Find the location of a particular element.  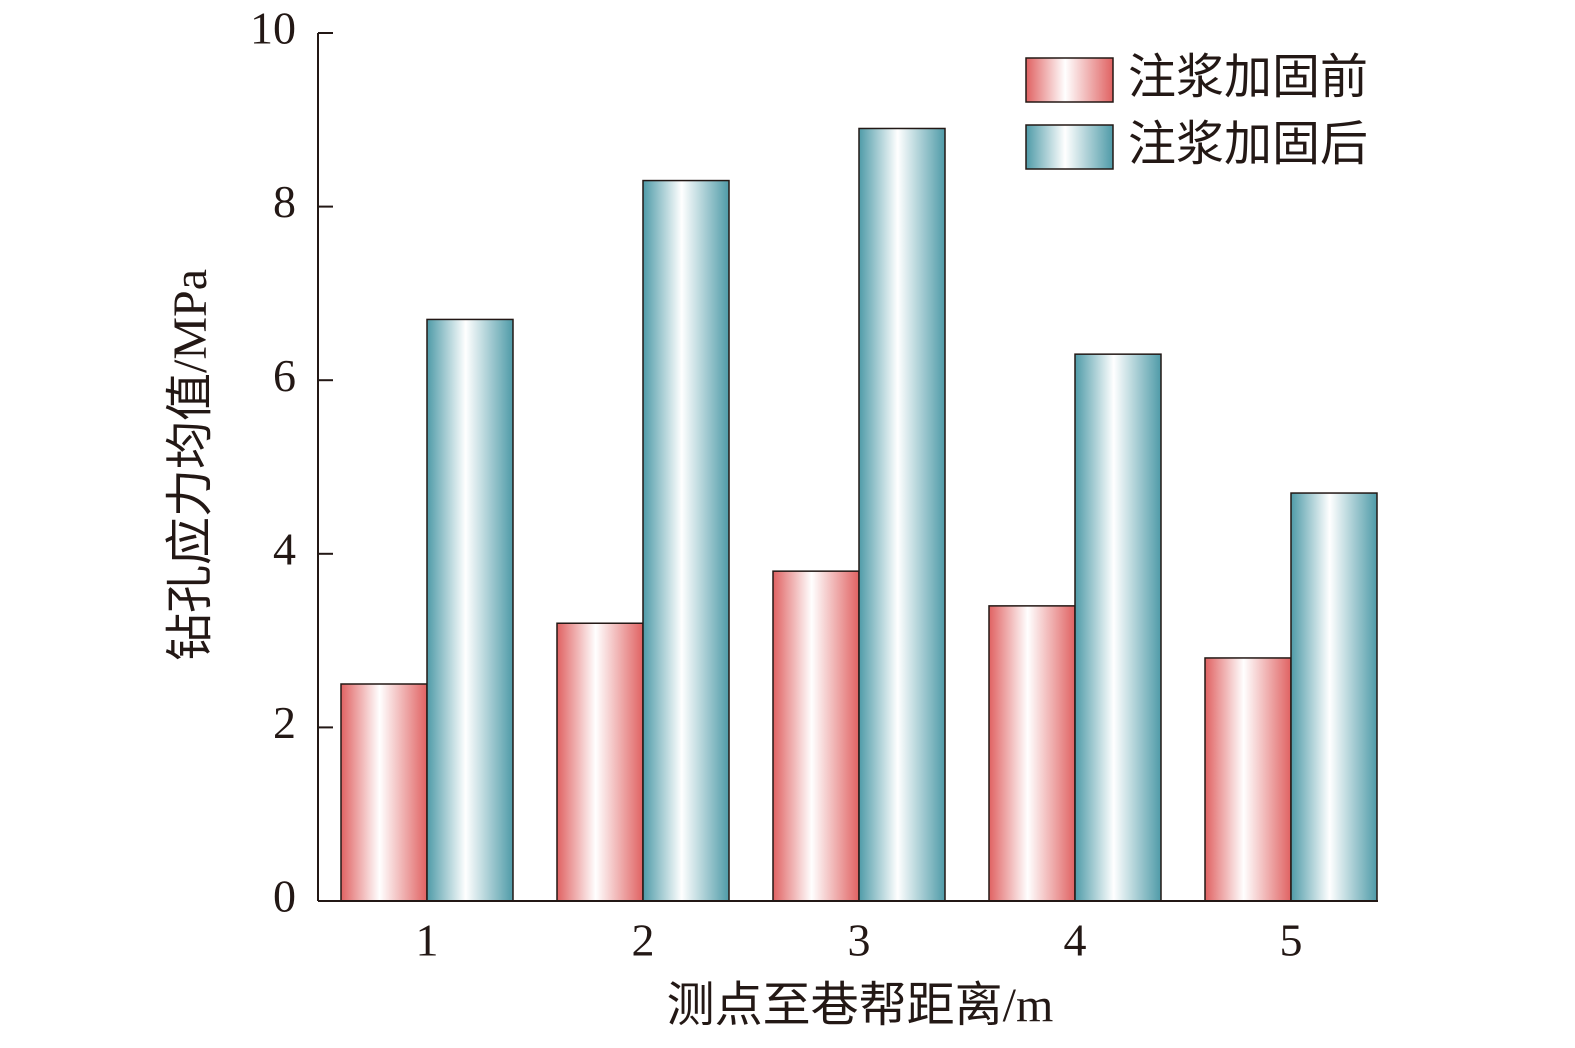

y-tick-label: 0 is located at coordinates (284, 896).